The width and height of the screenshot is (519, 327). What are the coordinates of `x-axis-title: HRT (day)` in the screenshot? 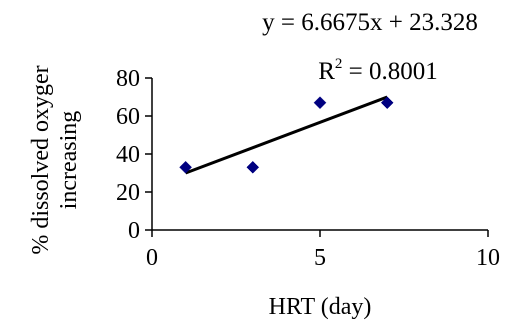 It's located at (320, 307).